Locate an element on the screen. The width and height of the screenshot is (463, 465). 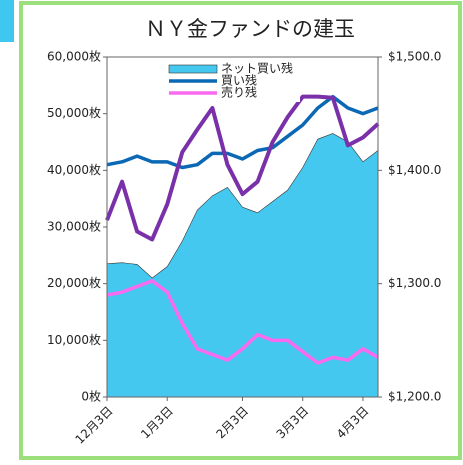
y-tick-label: 60,000枚 is located at coordinates (74, 56).